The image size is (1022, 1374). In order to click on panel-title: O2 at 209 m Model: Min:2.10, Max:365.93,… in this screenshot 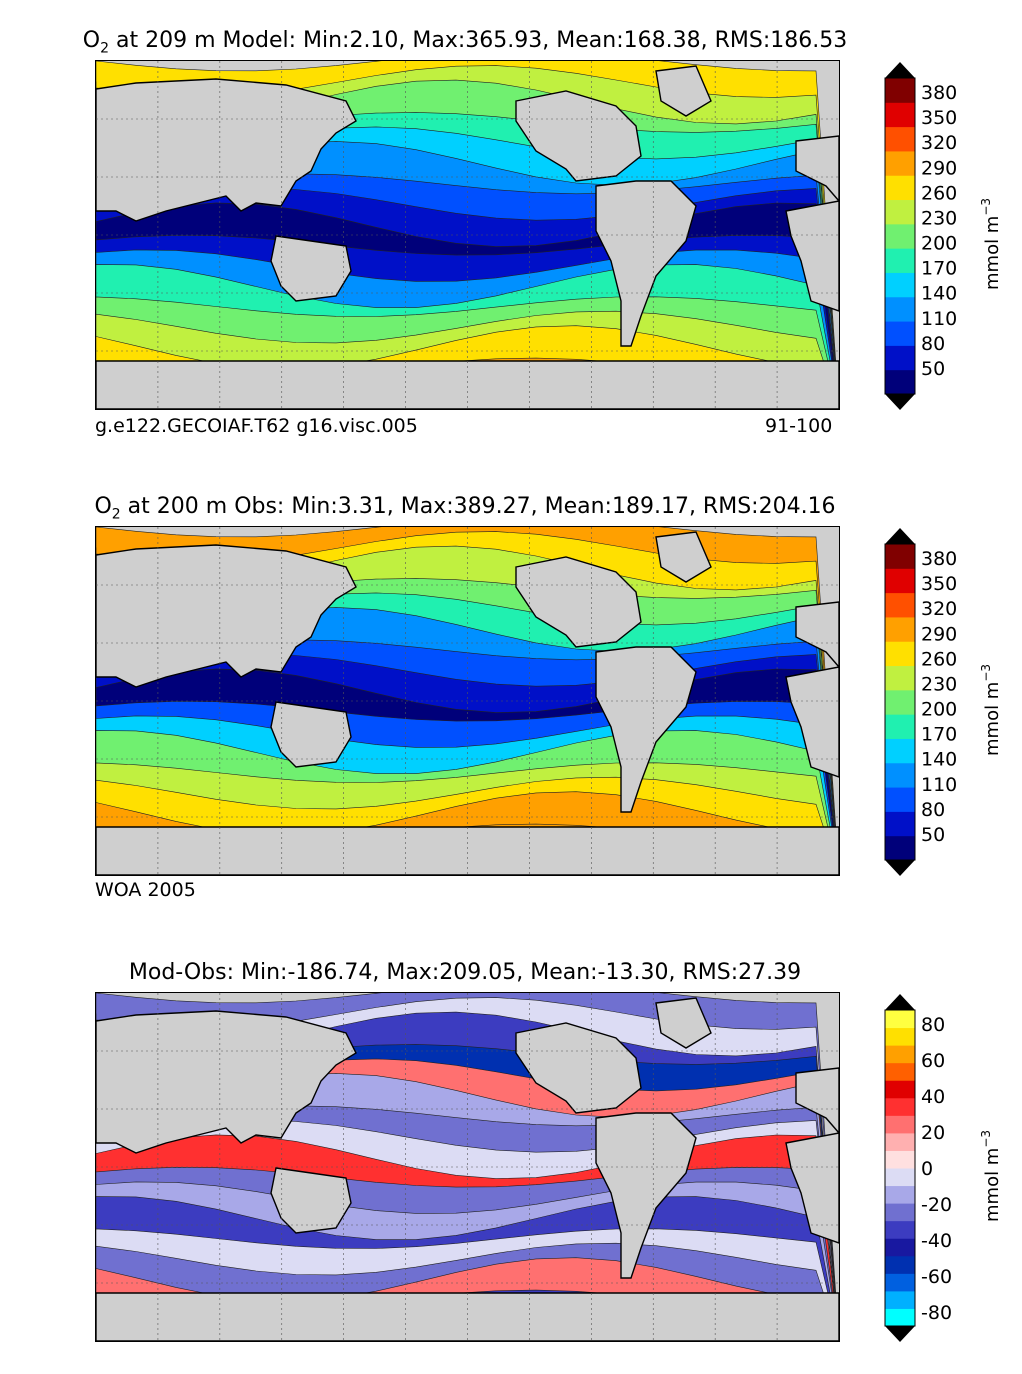, I will do `click(465, 42)`.